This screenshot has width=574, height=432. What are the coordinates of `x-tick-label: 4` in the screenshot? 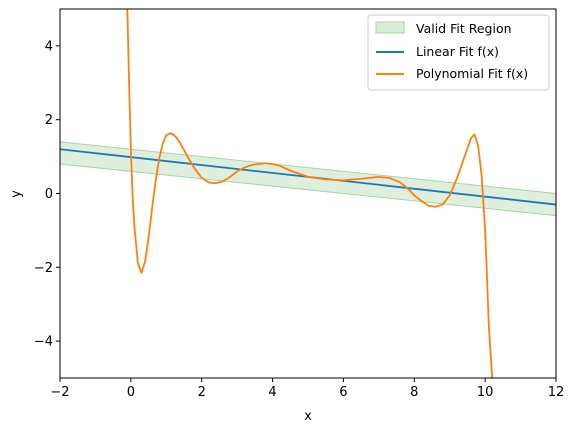 It's located at (272, 392).